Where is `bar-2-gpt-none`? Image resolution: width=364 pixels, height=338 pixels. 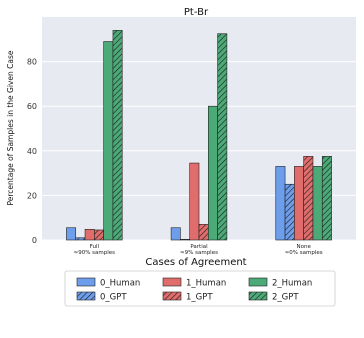 bar-2-gpt-none is located at coordinates (326, 198).